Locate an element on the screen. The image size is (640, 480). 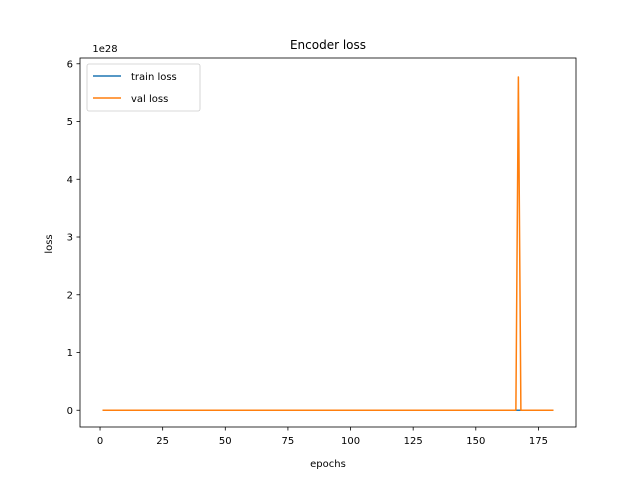
legend-label: train loss is located at coordinates (154, 77).